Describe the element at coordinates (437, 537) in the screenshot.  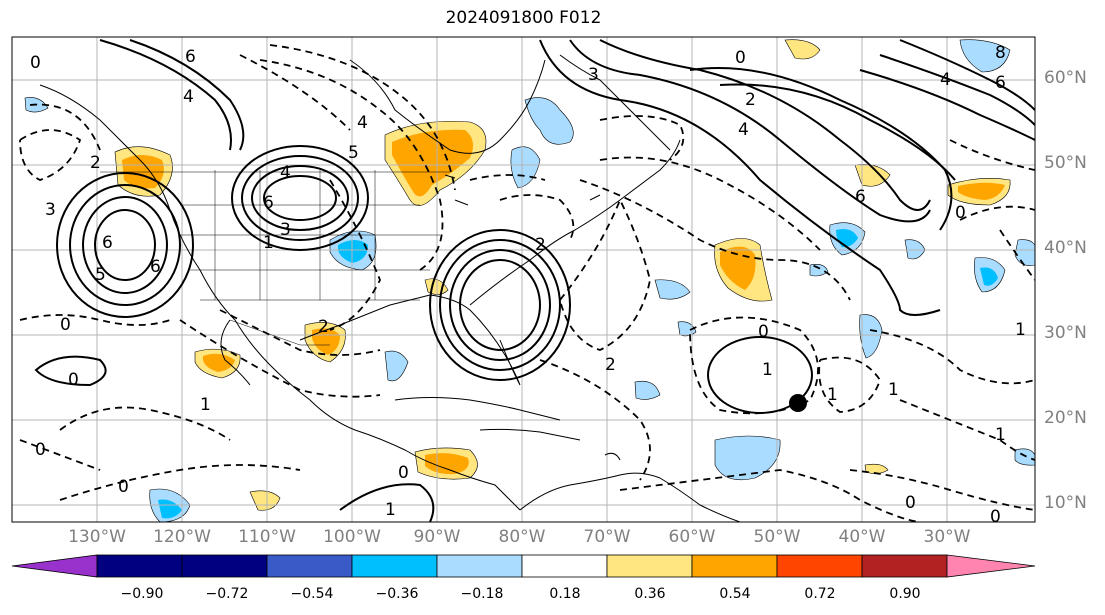
I see `lon-label-90w: 90°W` at that location.